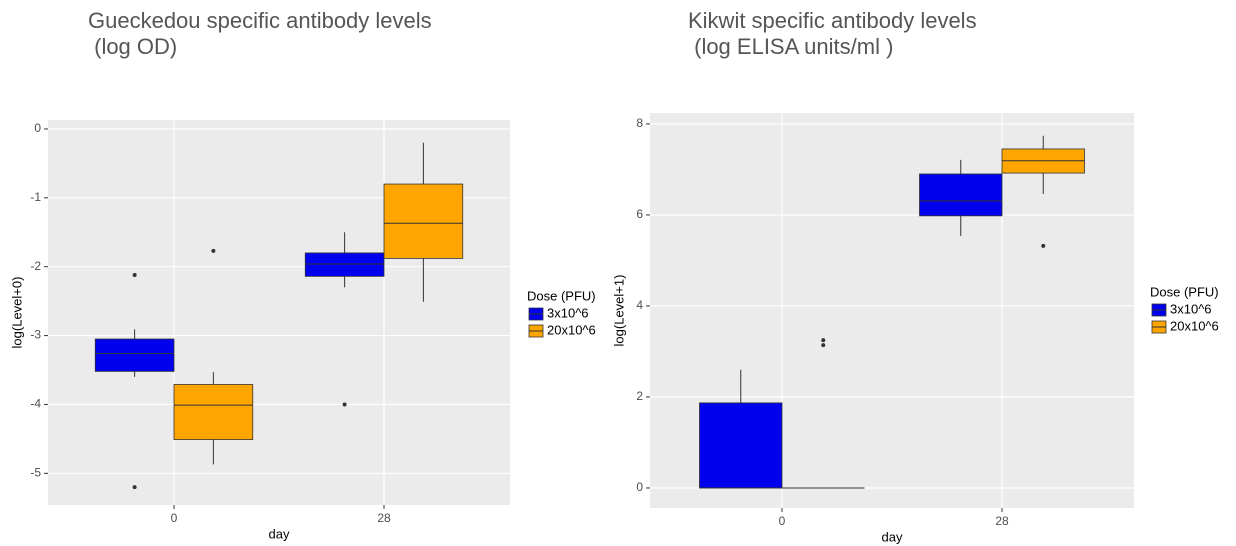 This screenshot has height=546, width=1236. What do you see at coordinates (16, 313) in the screenshot?
I see `y-axis-title: log(Level+0)` at bounding box center [16, 313].